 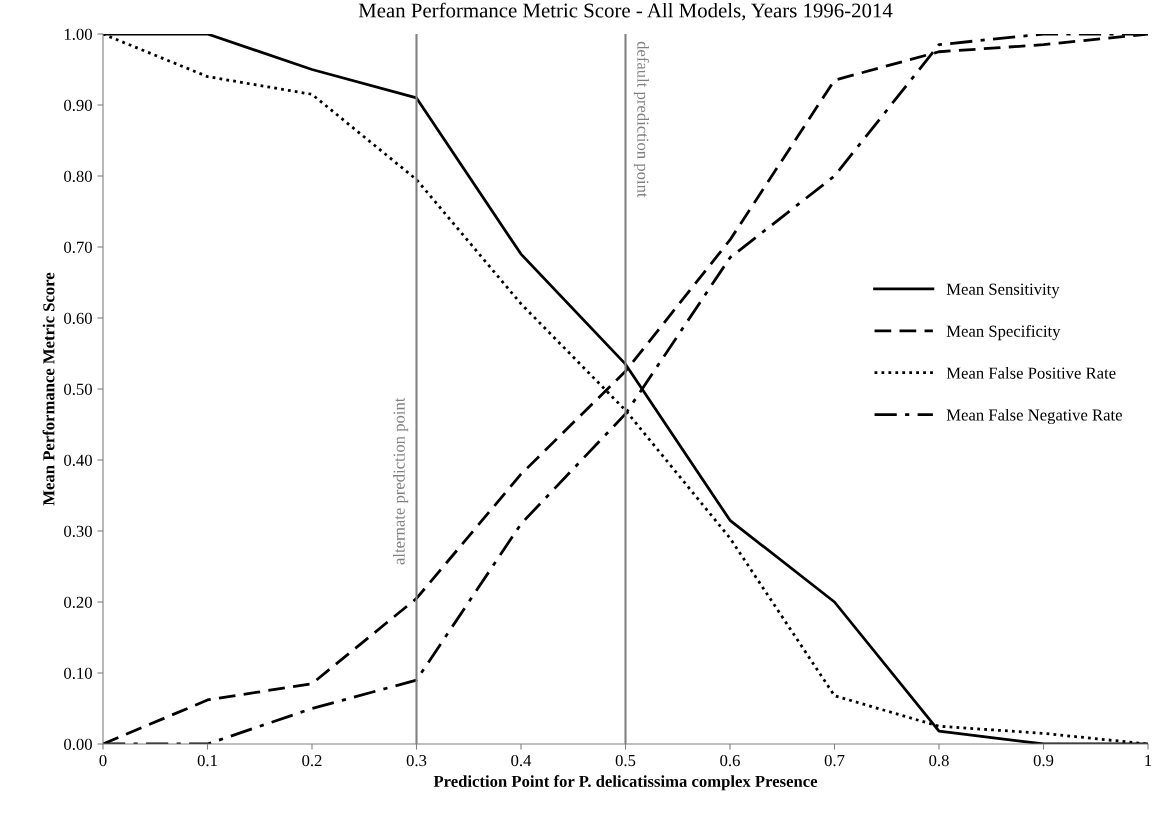 What do you see at coordinates (78, 318) in the screenshot?
I see `y-tick-label: 0.60` at bounding box center [78, 318].